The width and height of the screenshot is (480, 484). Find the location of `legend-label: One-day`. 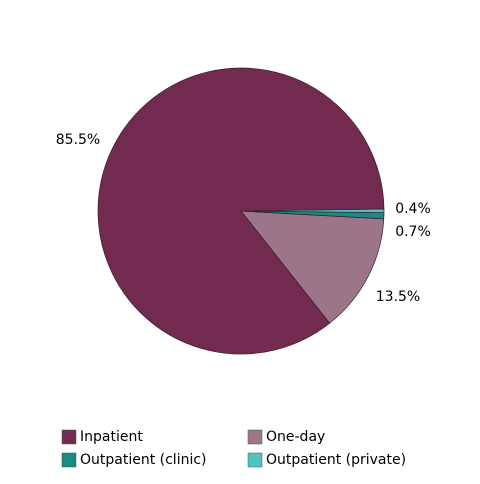

legend-label: One-day is located at coordinates (295, 437).